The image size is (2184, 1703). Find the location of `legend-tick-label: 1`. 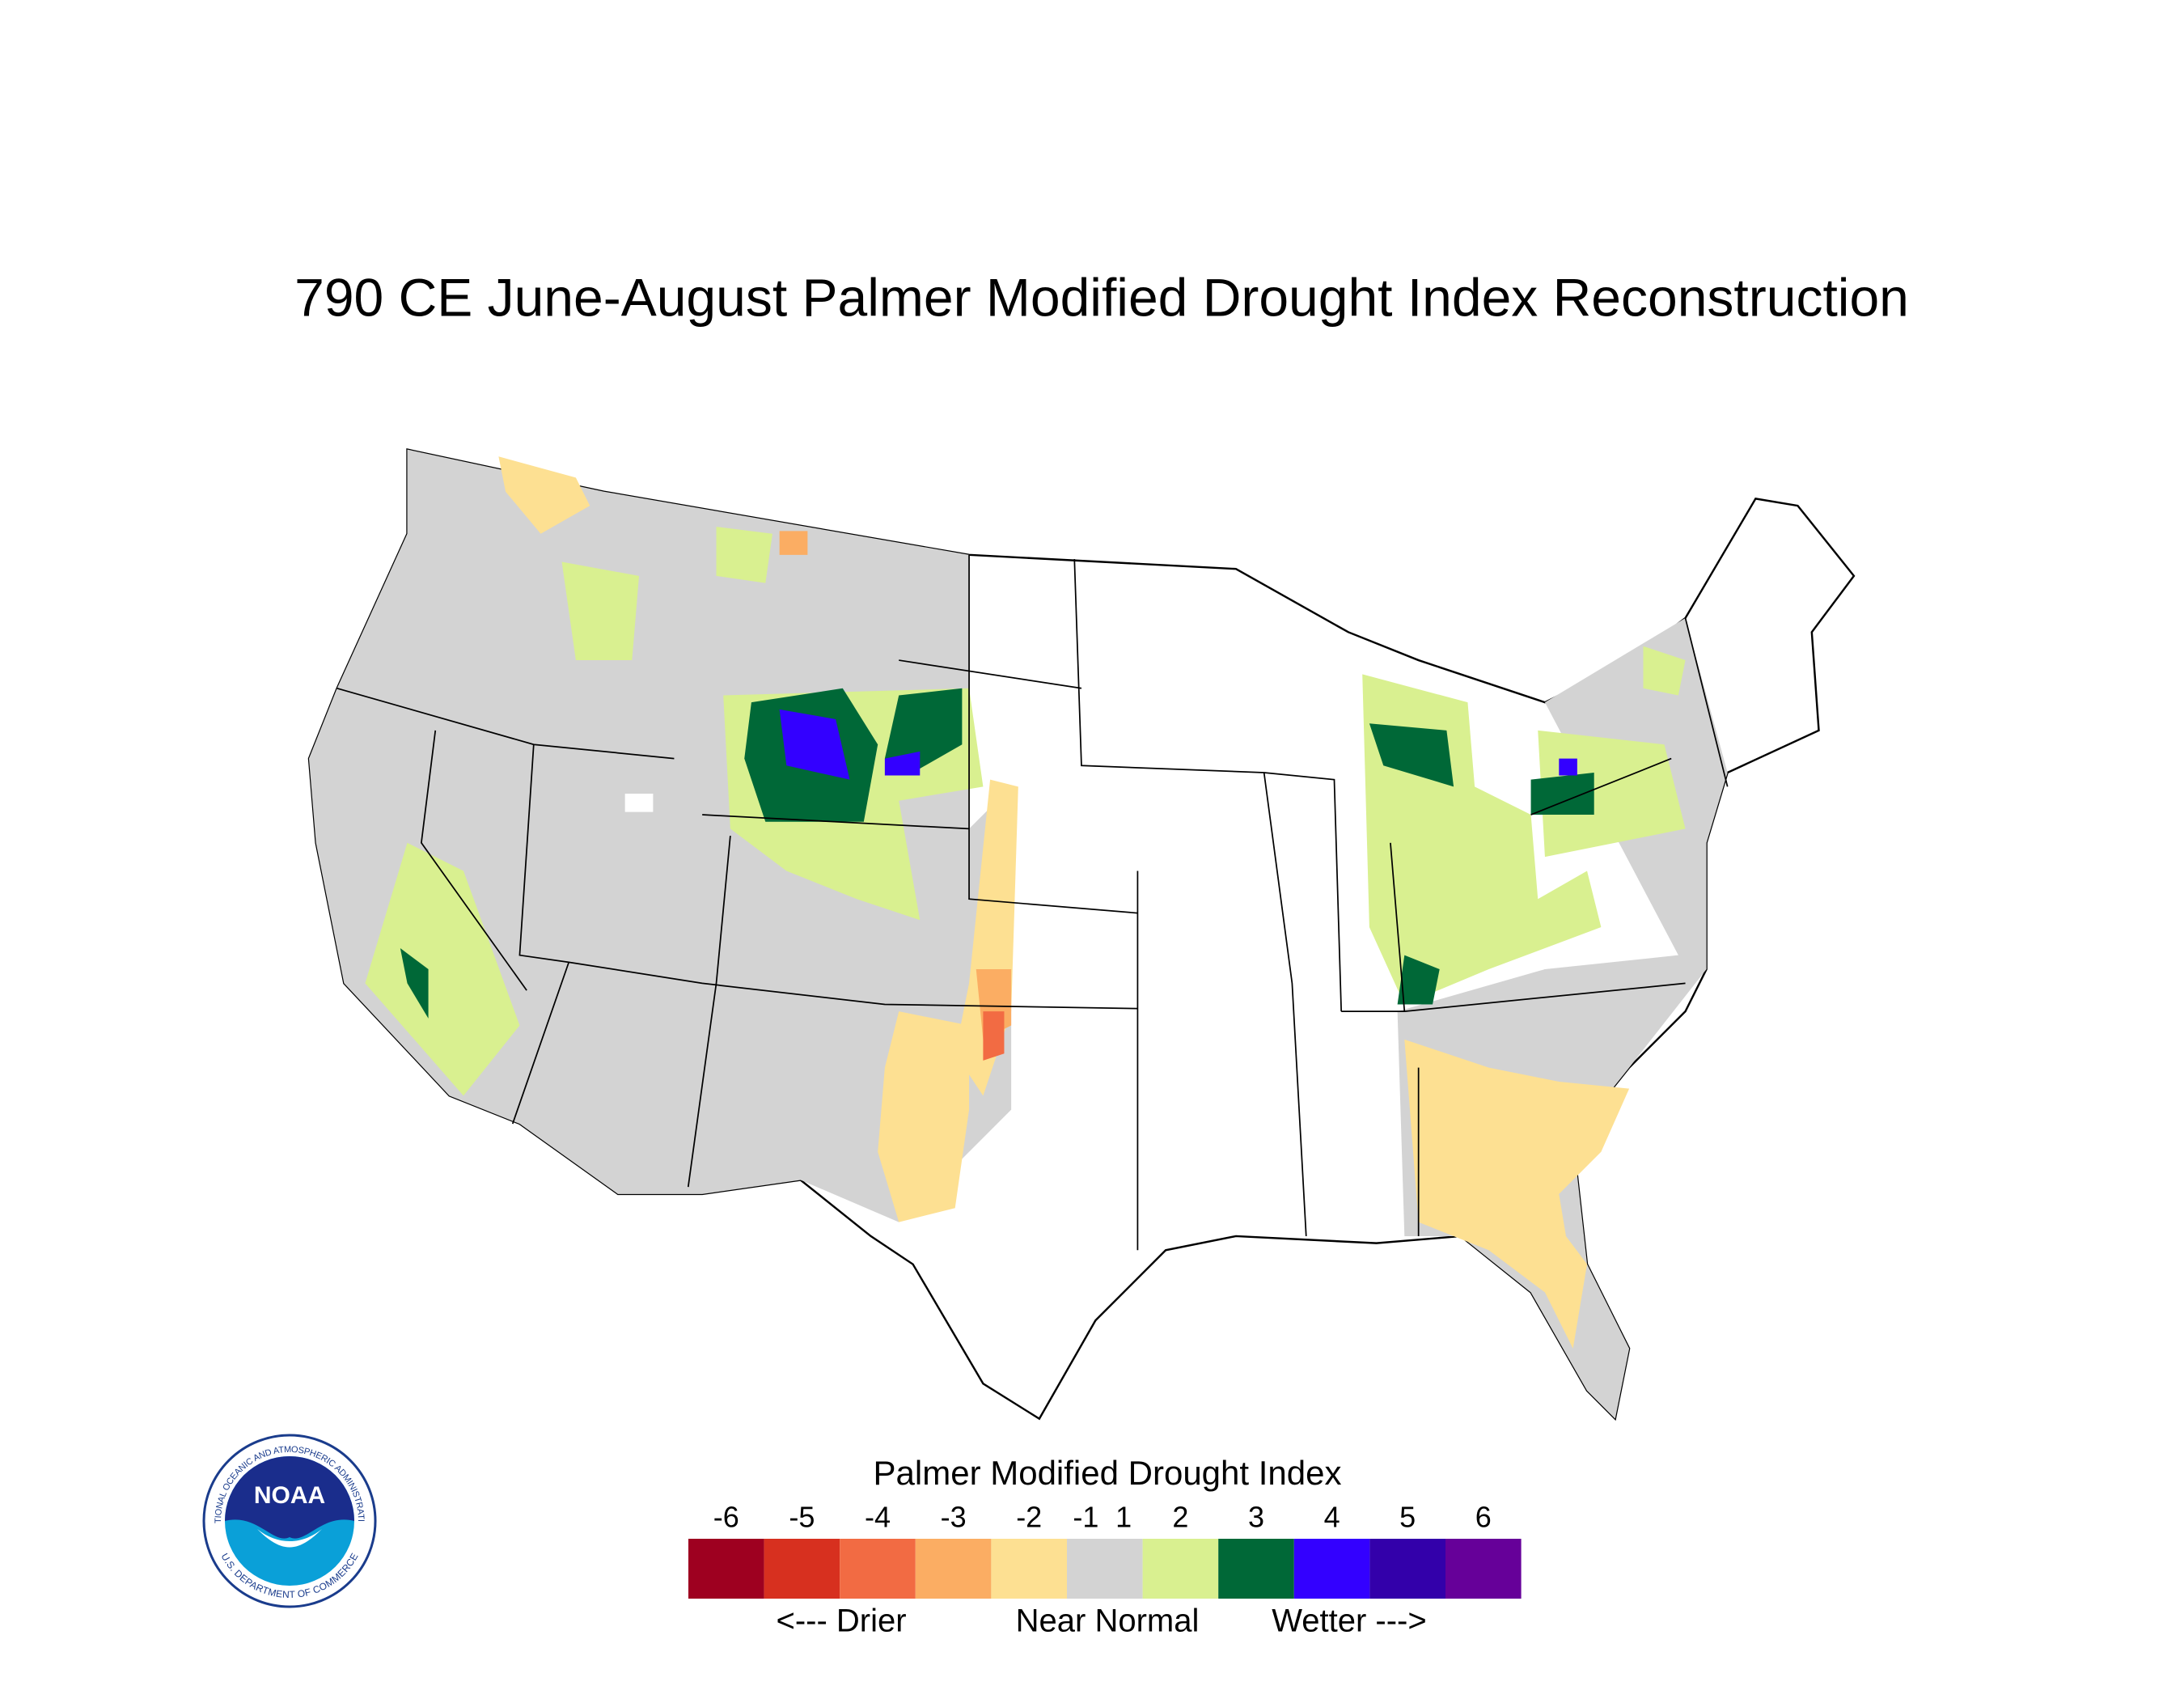

legend-tick-label: 1 is located at coordinates (1124, 1517).